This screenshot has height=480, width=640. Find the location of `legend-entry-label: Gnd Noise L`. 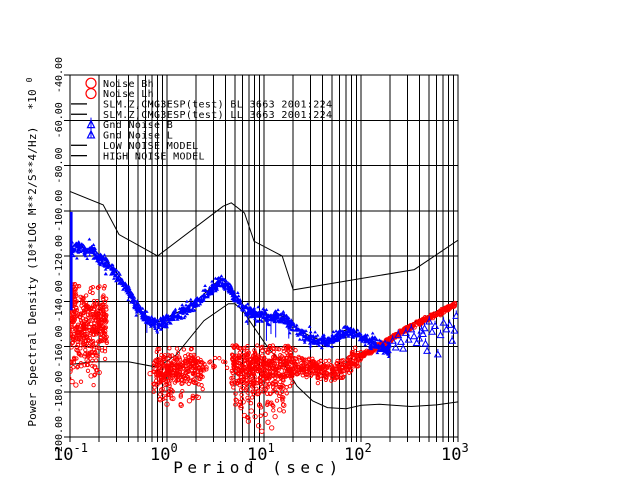

legend-entry-label: Gnd Noise L is located at coordinates (138, 136).